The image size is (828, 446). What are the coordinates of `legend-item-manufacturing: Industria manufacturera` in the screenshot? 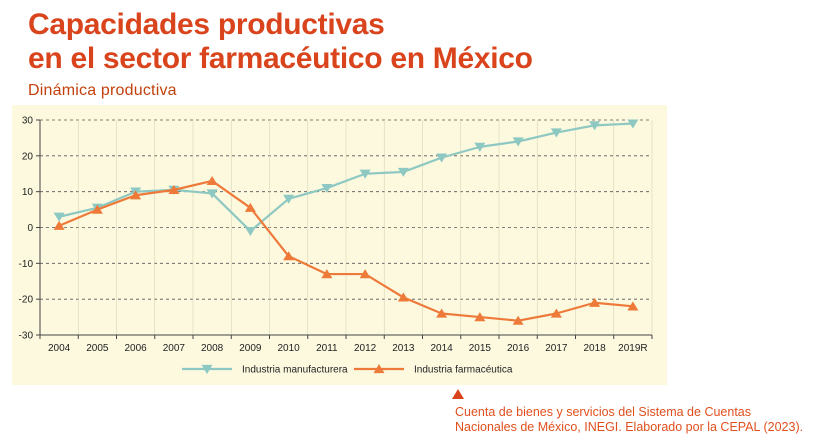 It's located at (265, 370).